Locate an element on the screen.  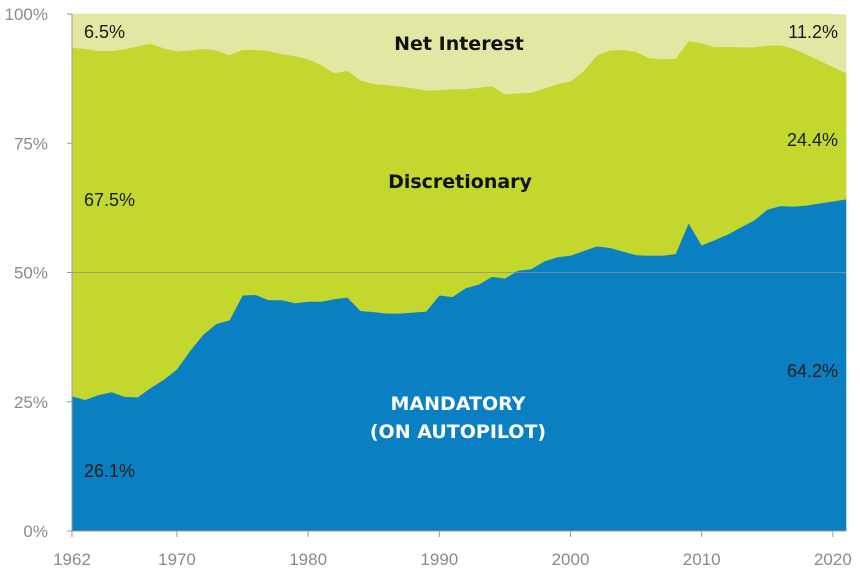
x-tick-label: 1980 is located at coordinates (308, 559).